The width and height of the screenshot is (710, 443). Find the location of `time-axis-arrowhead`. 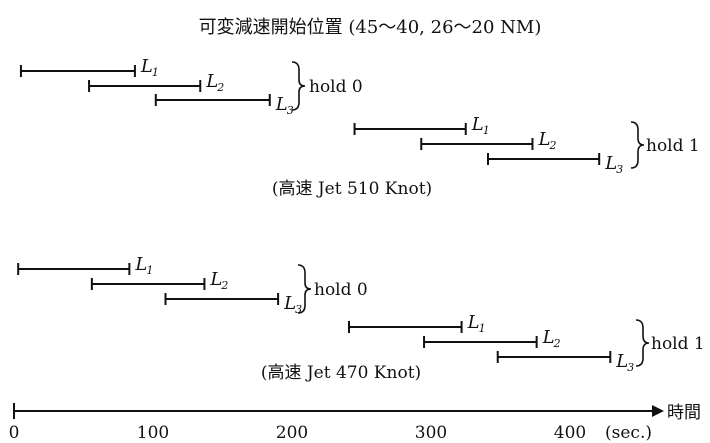

time-axis-arrowhead is located at coordinates (658, 411).